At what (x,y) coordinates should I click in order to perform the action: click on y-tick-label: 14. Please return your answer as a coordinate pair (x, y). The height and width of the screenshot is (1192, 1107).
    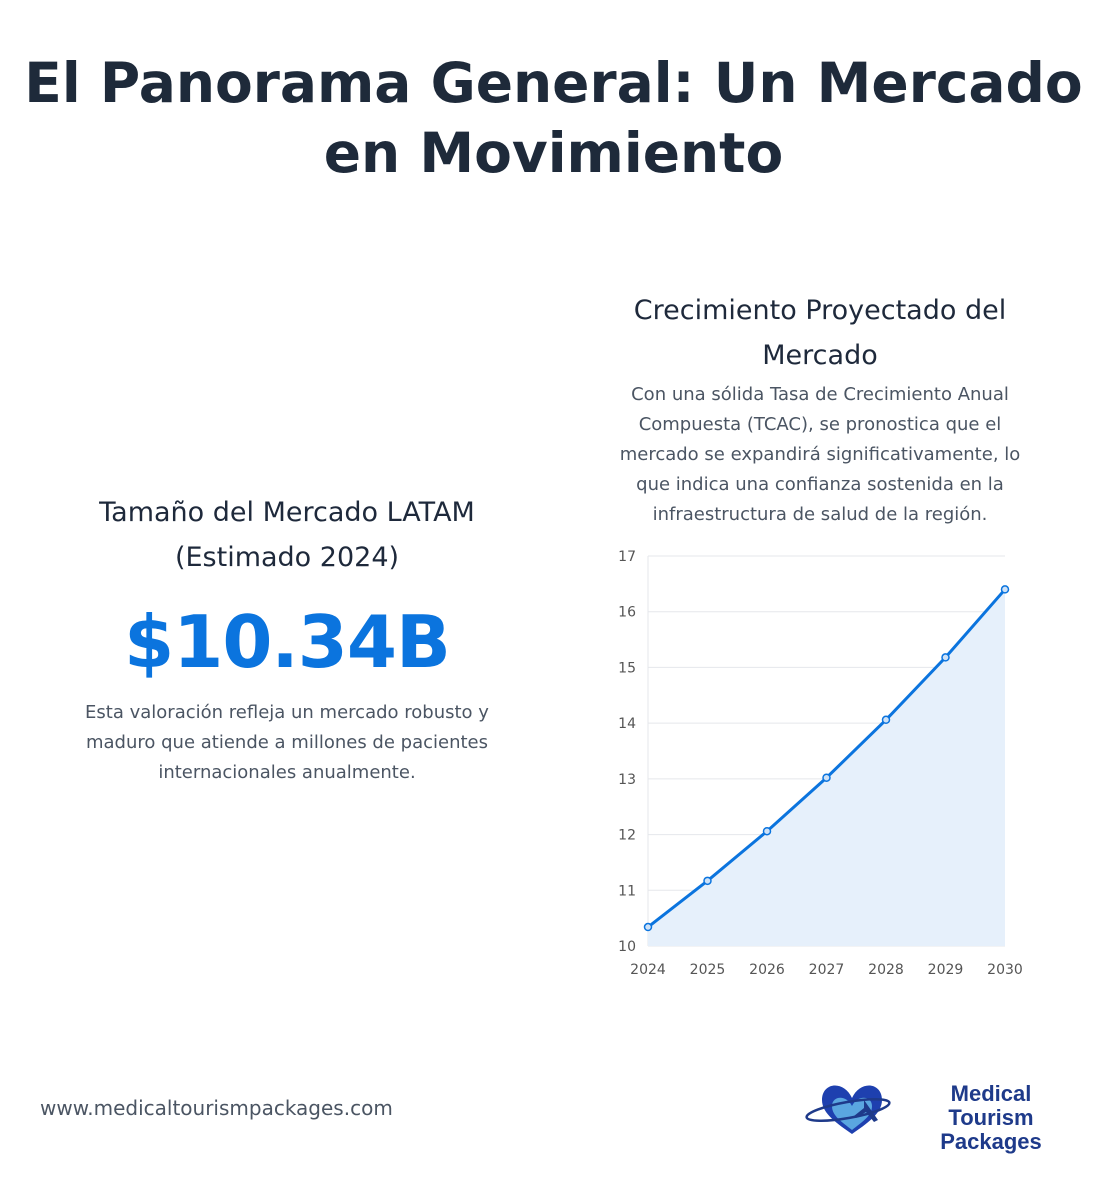
    Looking at the image, I should click on (627, 724).